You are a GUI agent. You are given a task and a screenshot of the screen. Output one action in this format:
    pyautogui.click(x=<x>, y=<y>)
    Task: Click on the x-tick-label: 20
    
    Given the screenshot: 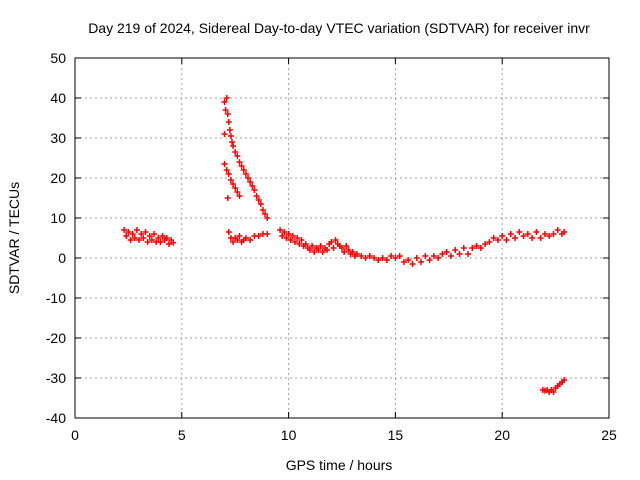 What is the action you would take?
    pyautogui.click(x=502, y=435)
    